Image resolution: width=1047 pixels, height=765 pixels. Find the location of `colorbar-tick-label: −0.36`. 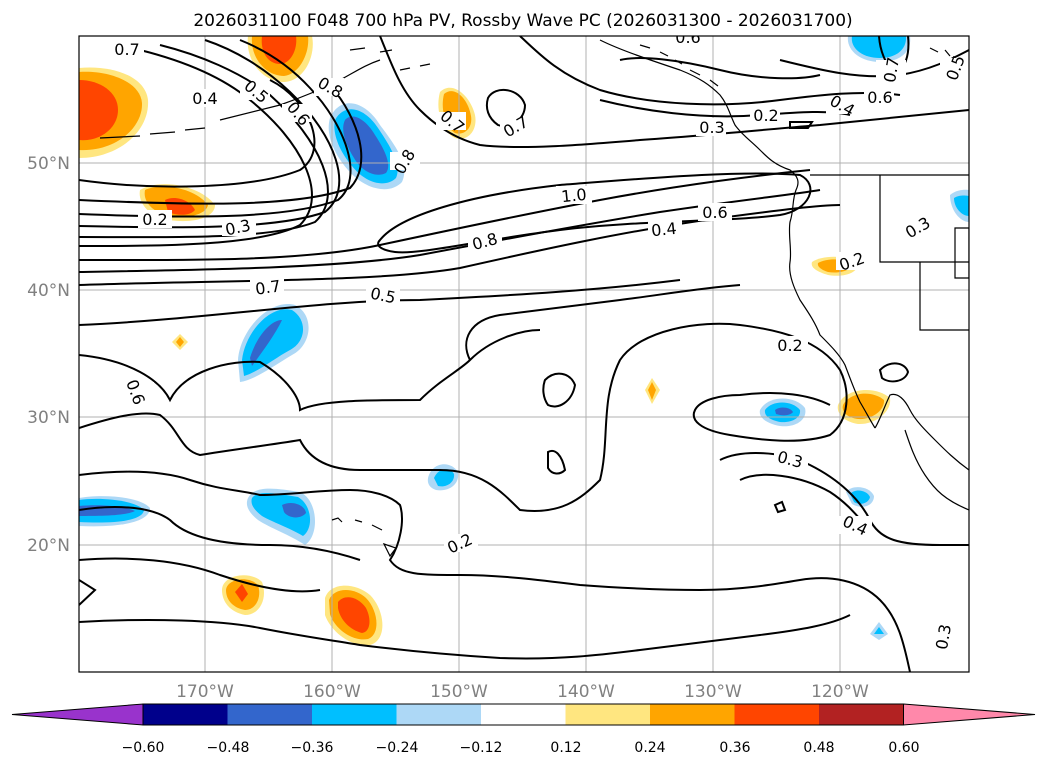

colorbar-tick-label: −0.36 is located at coordinates (312, 748).